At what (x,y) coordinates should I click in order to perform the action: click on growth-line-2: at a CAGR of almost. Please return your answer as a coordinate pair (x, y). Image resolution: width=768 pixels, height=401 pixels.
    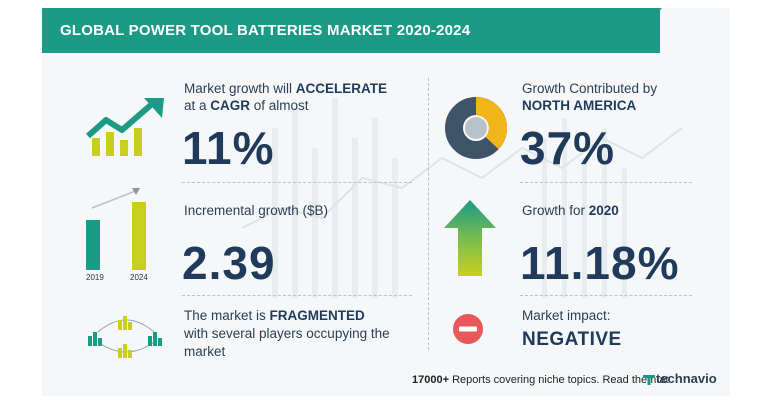
    Looking at the image, I should click on (246, 105).